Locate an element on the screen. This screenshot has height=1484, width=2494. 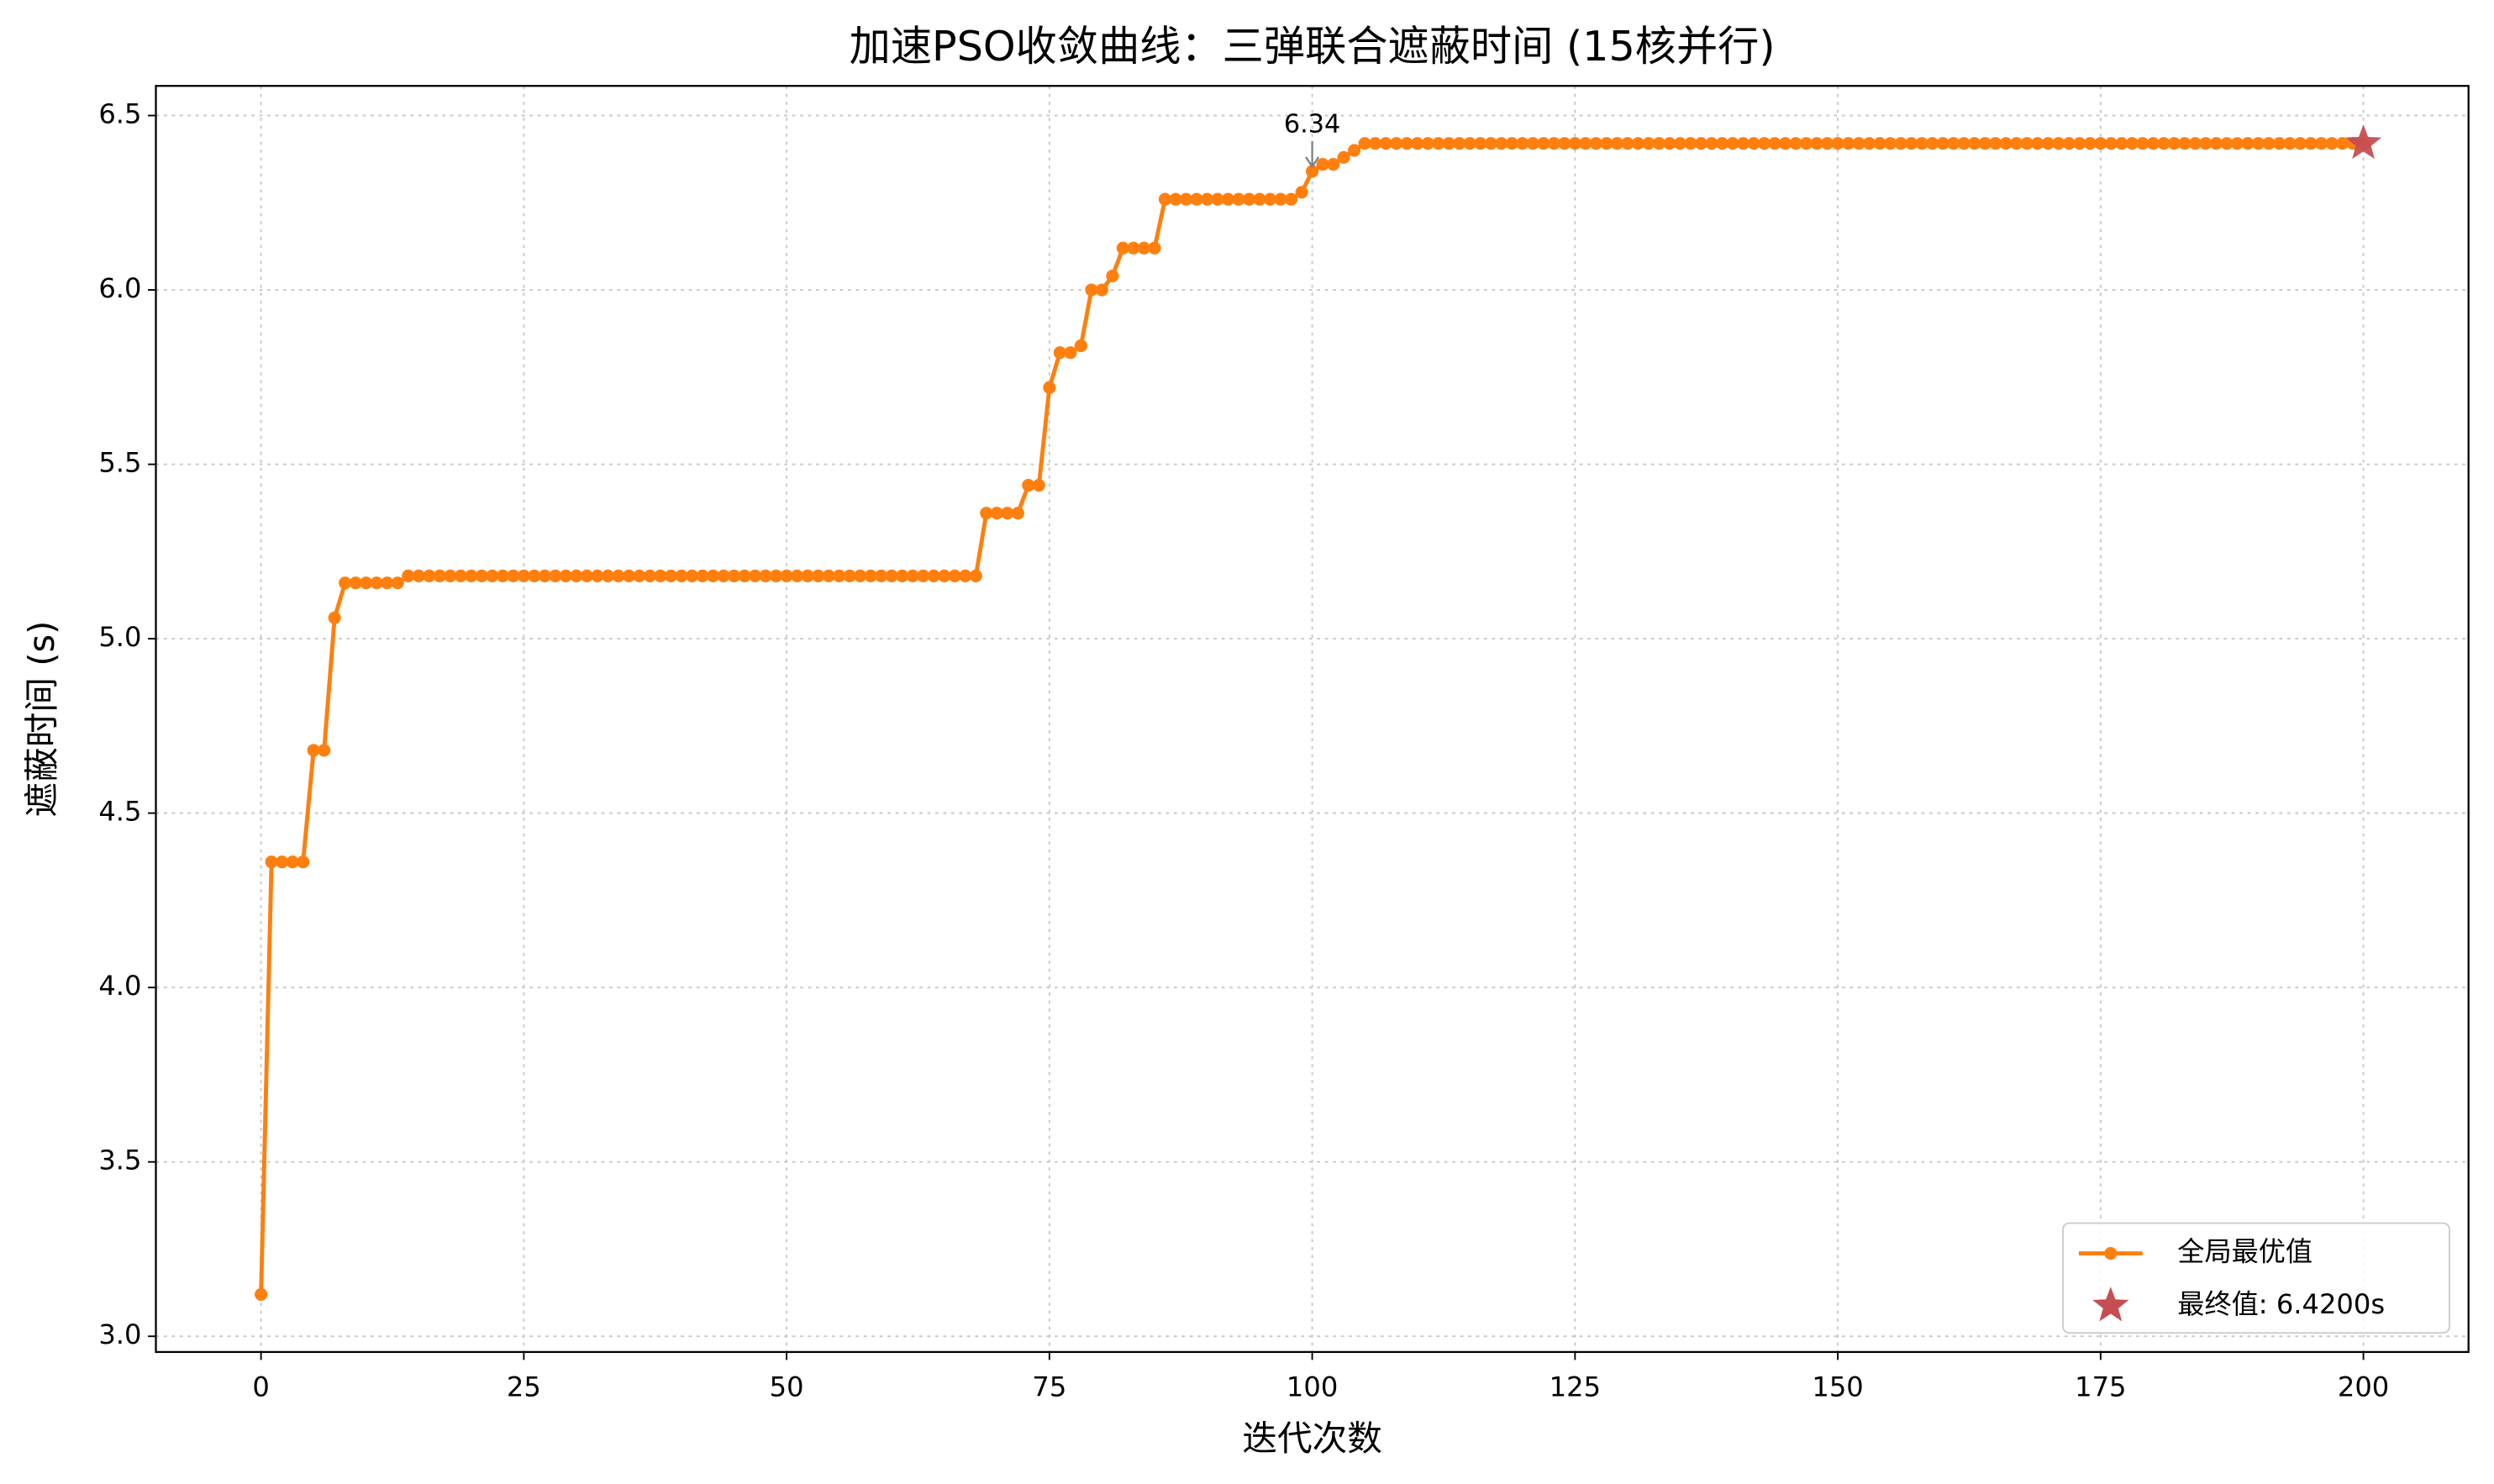
x-tick-label: 125 is located at coordinates (1575, 1387).